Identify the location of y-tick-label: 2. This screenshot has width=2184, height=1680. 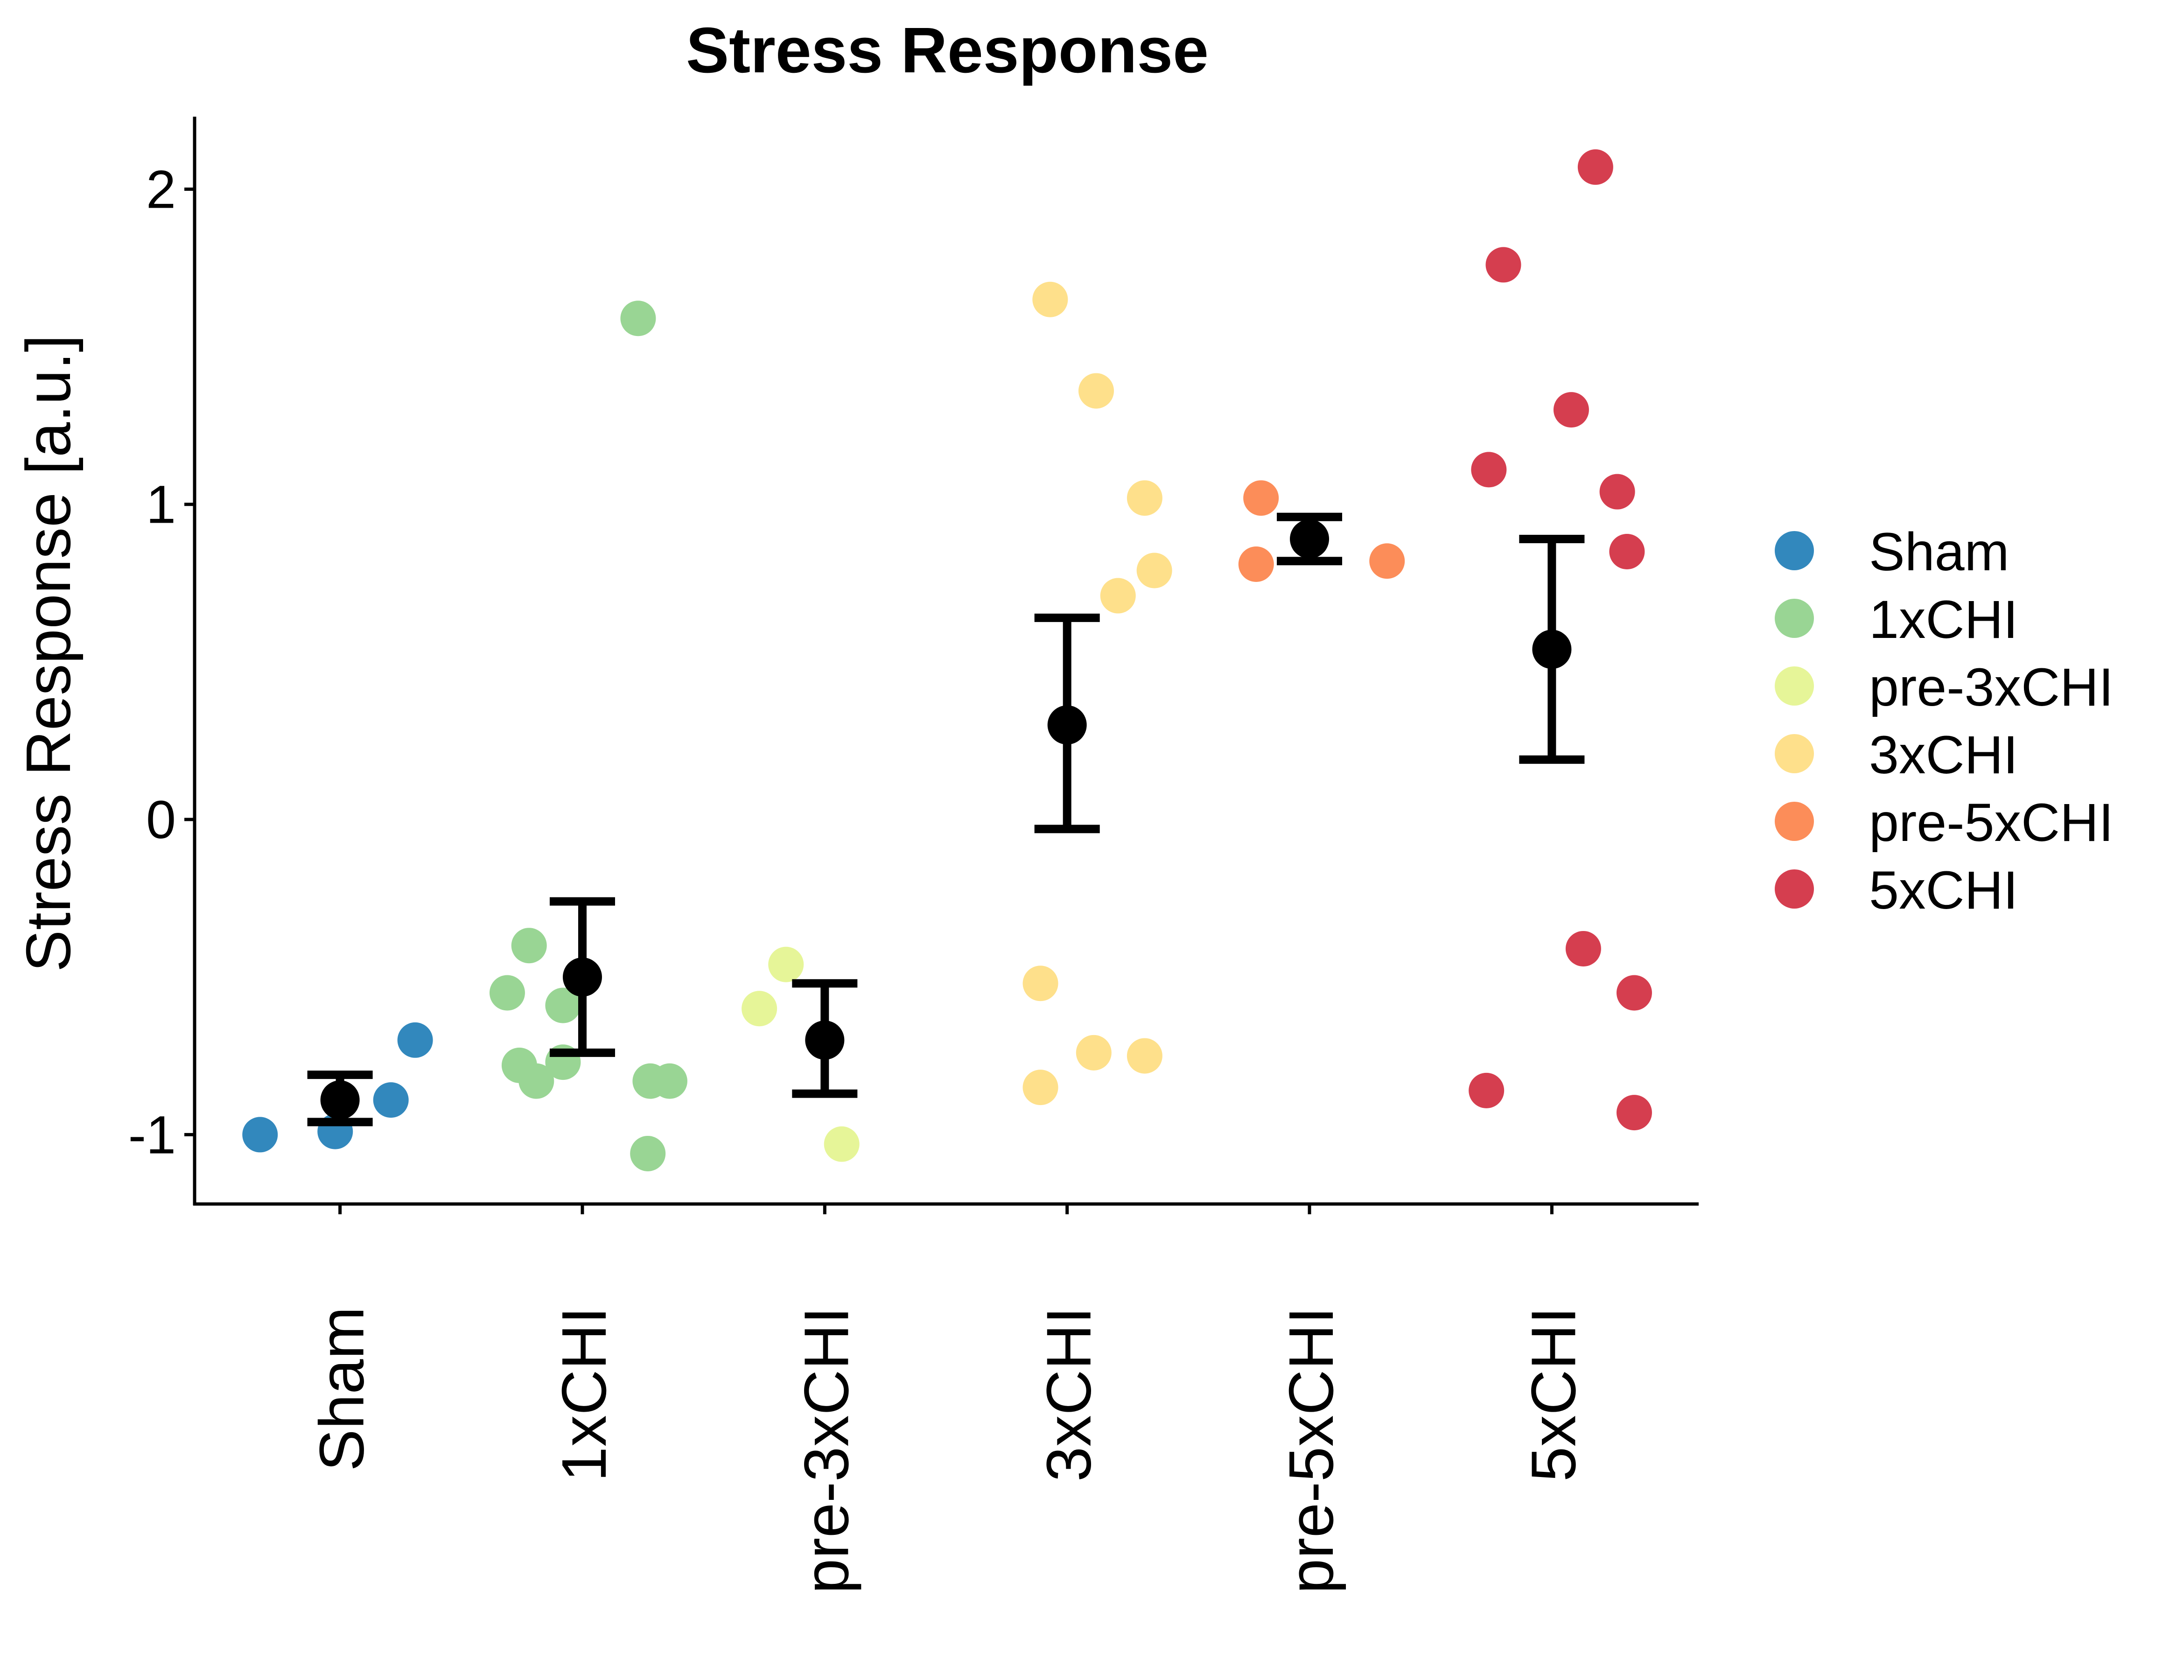
(161, 189).